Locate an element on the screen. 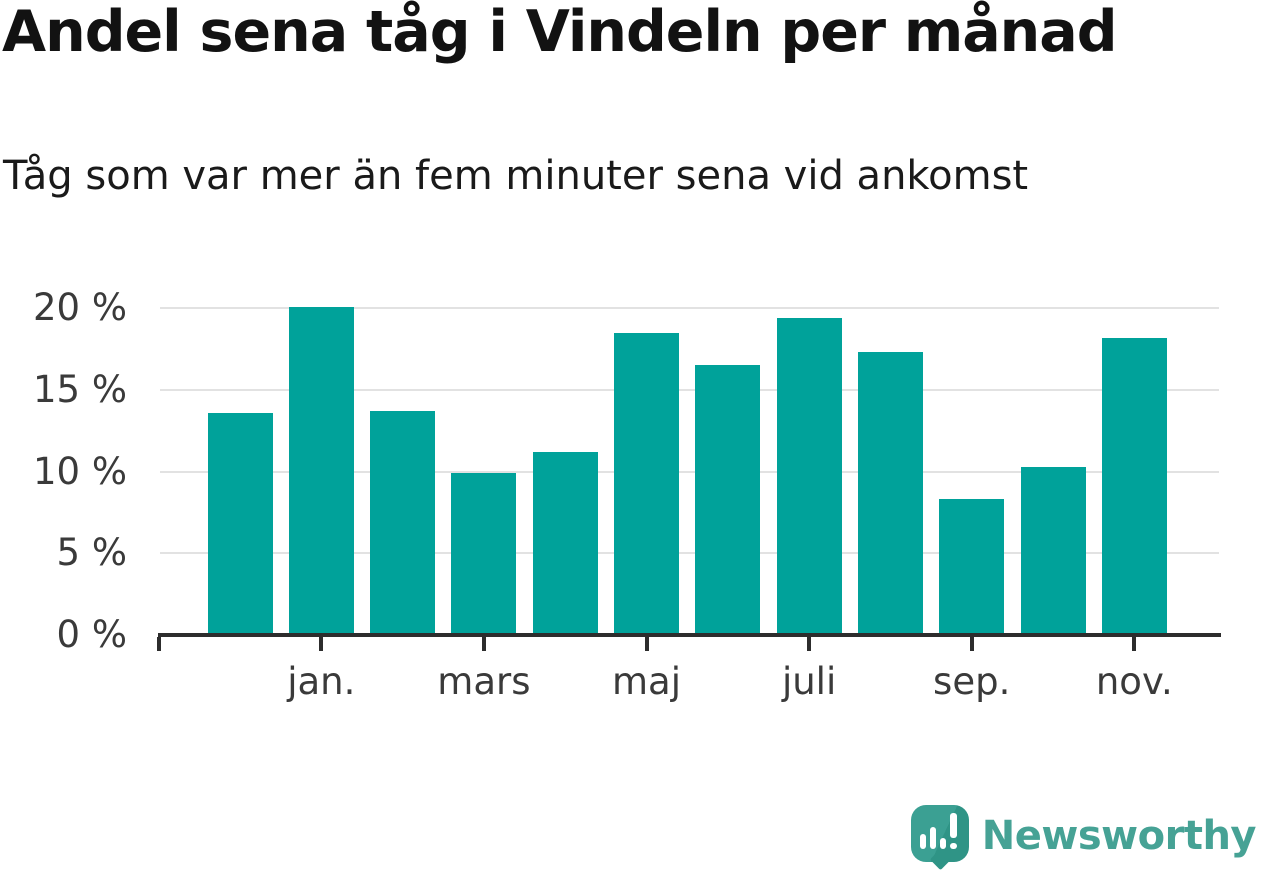  y-axis-labels: 0 % 5 % 10 % 15 % 20 % is located at coordinates (63, 463).